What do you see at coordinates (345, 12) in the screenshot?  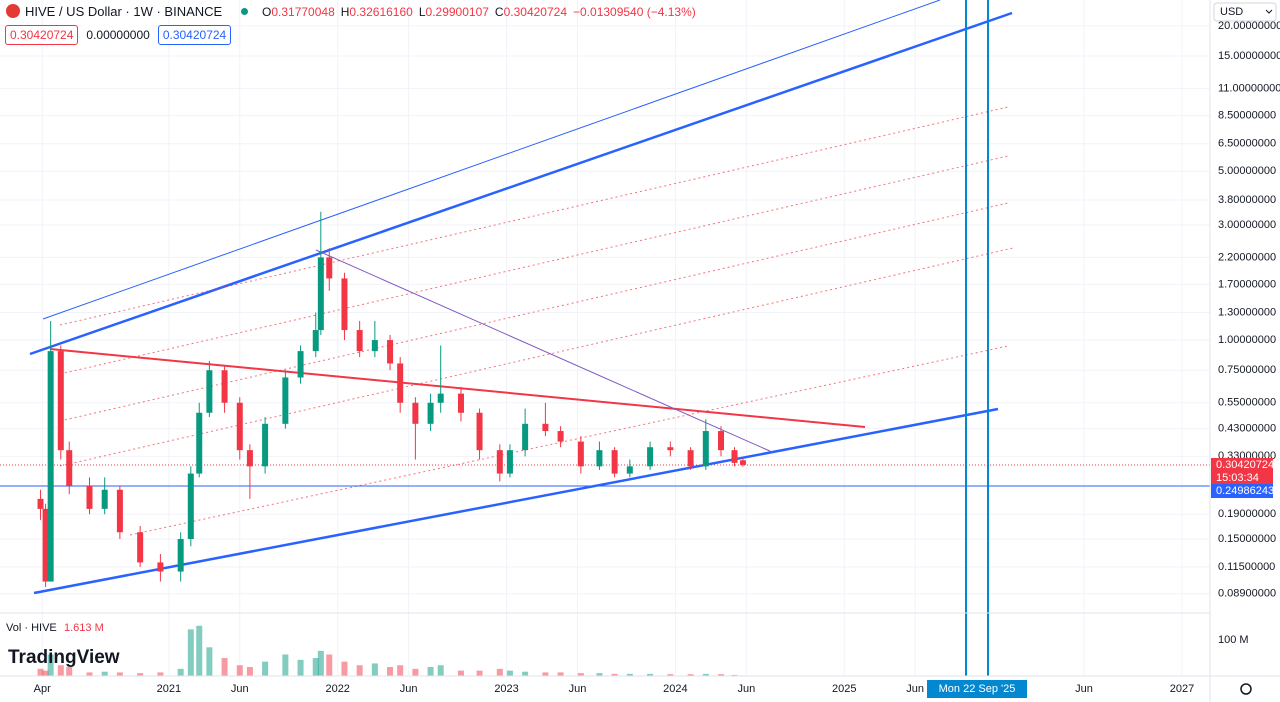 I see `ohlc-key: H` at bounding box center [345, 12].